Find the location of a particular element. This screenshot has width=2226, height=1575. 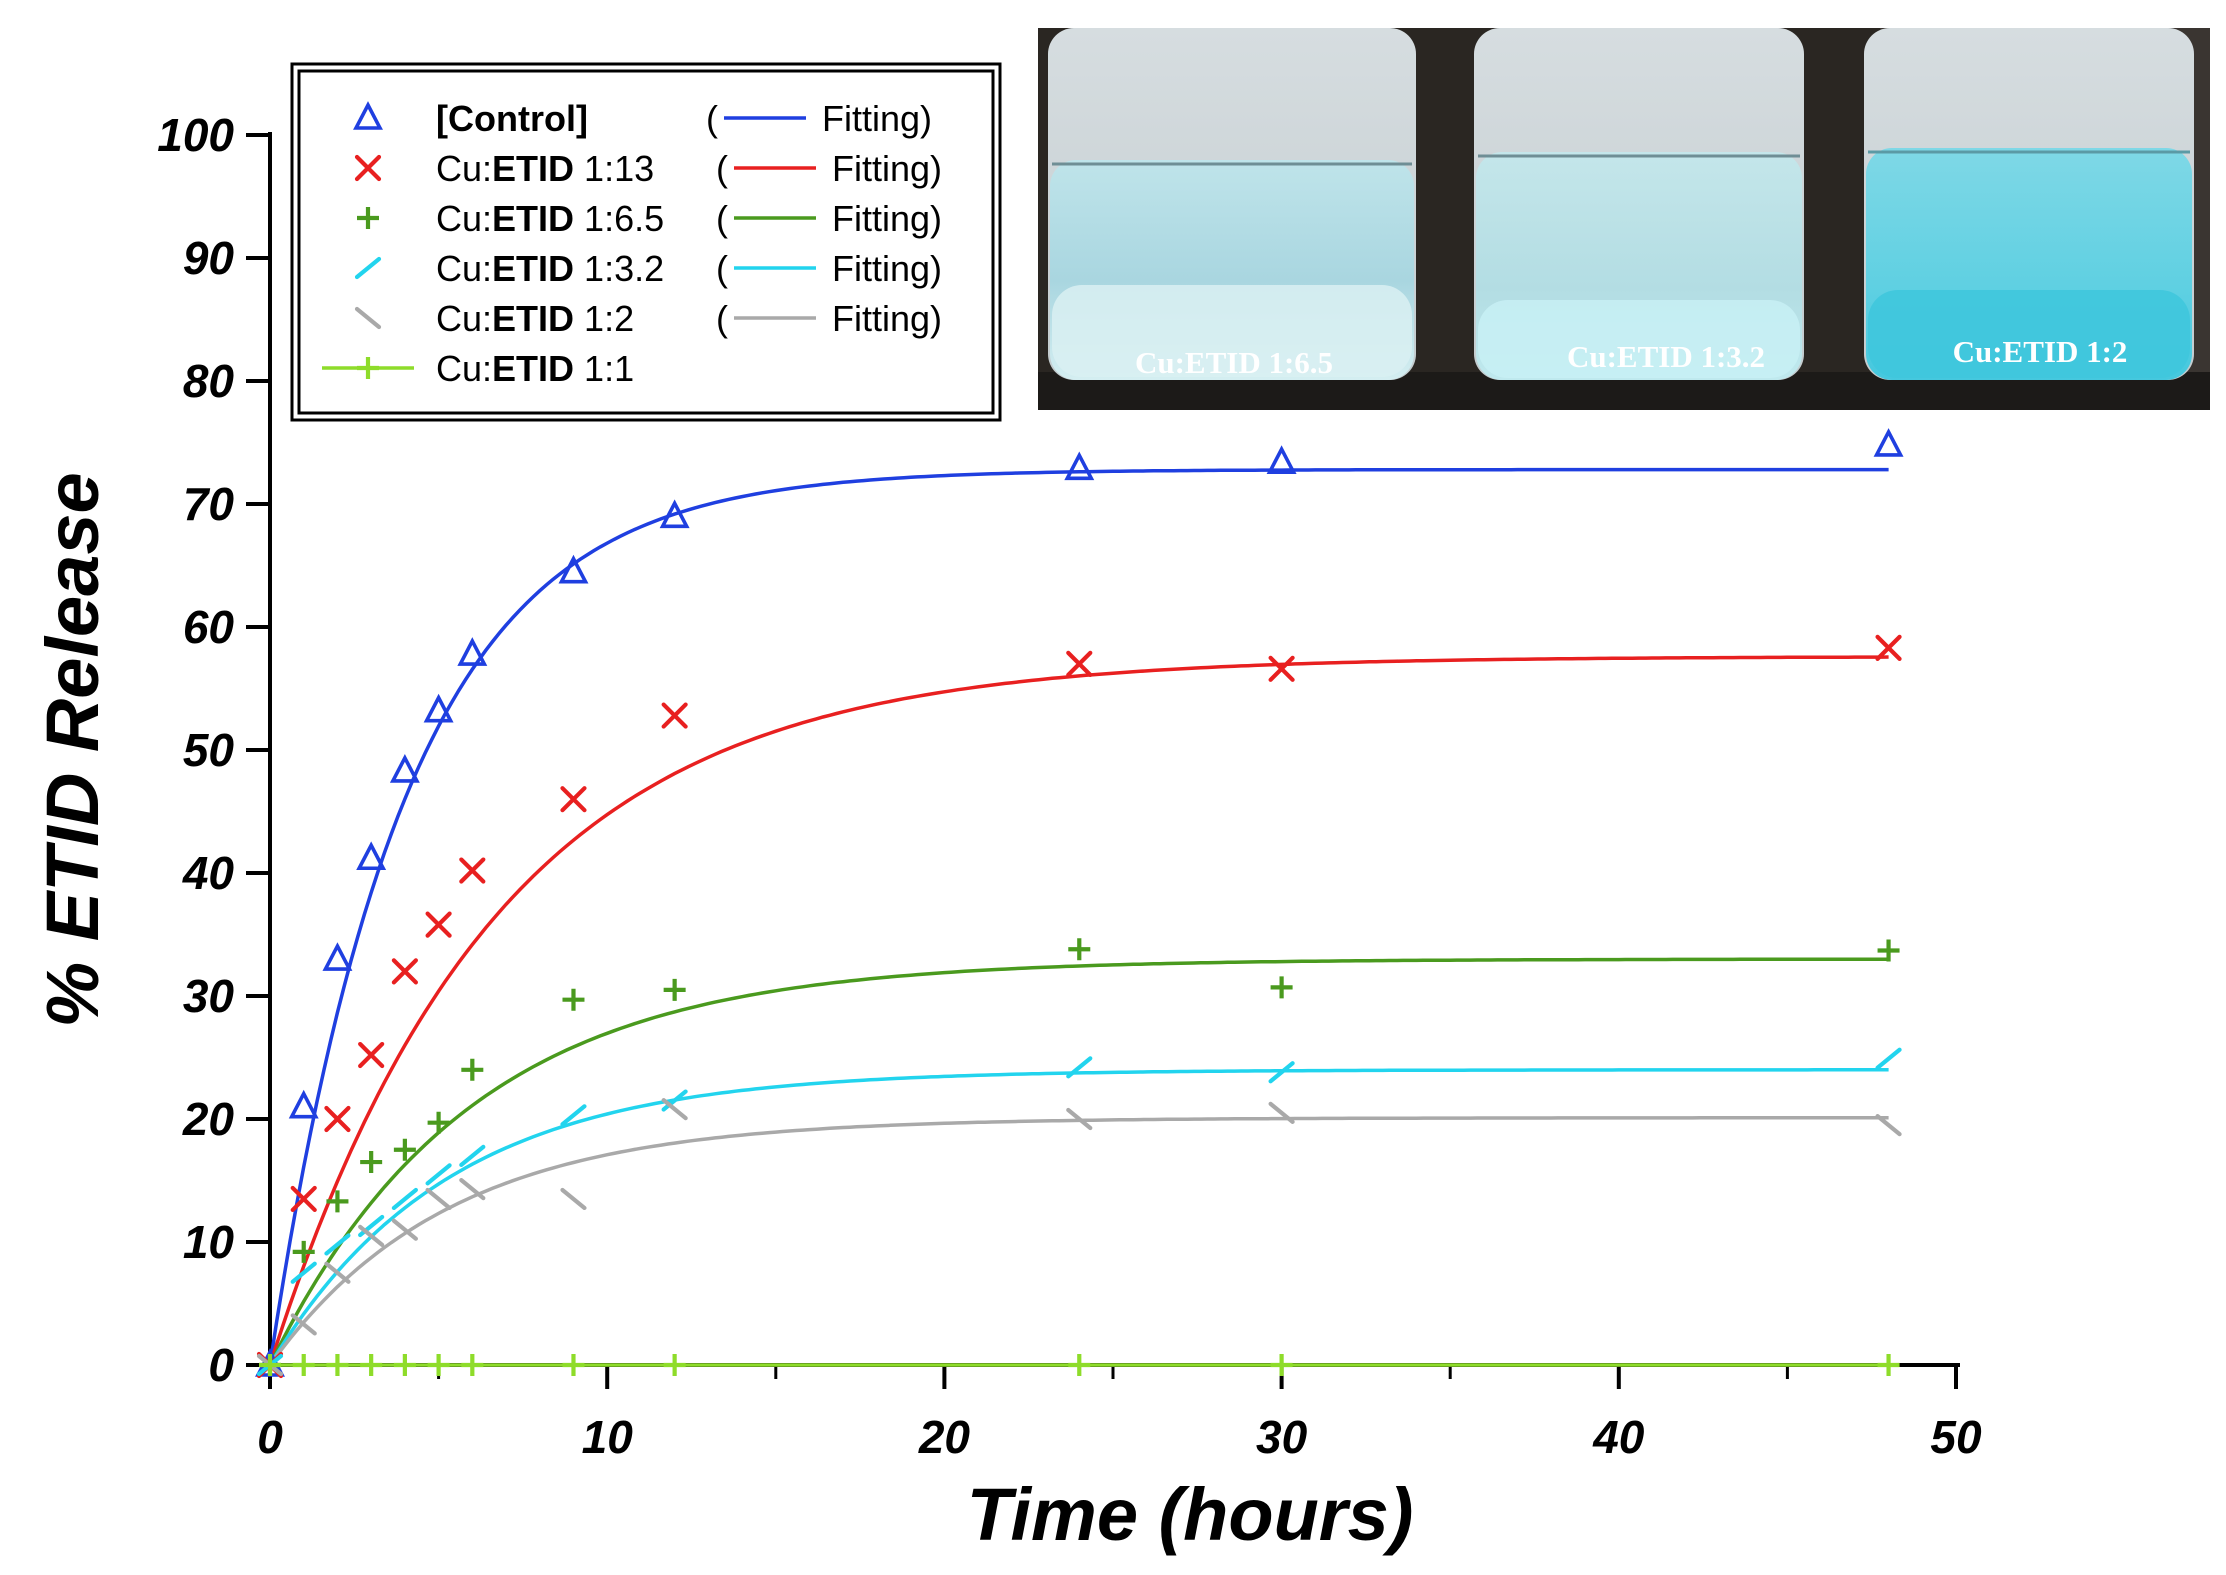

legend-item: Cu:ETID 1:3.2 (Fitting) is located at coordinates (648, 268).